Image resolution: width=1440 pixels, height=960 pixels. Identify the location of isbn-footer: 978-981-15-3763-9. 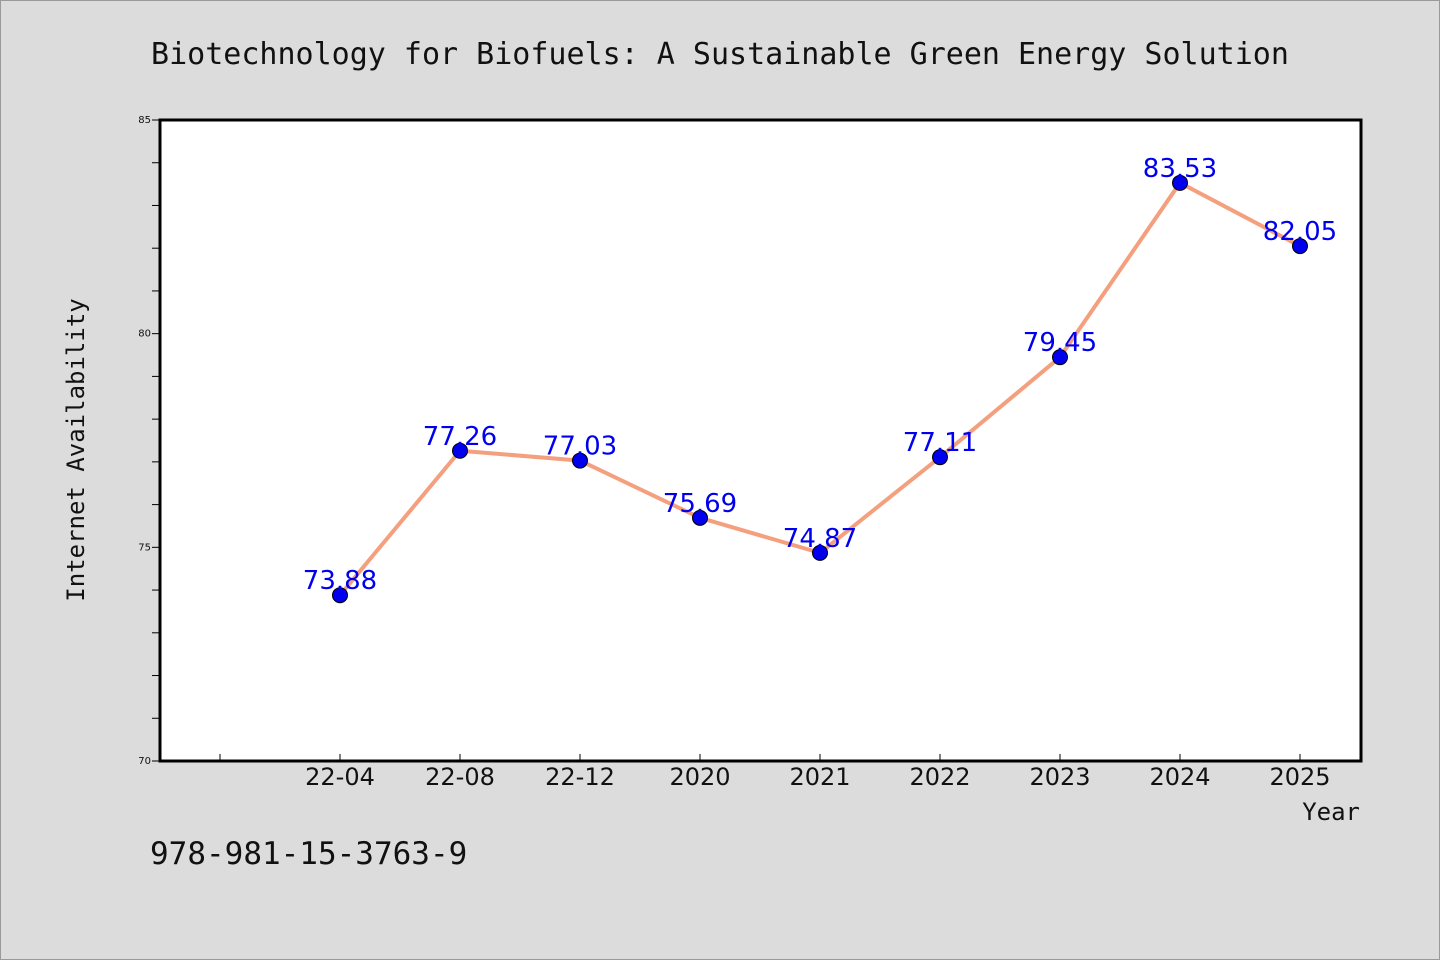
(308, 854).